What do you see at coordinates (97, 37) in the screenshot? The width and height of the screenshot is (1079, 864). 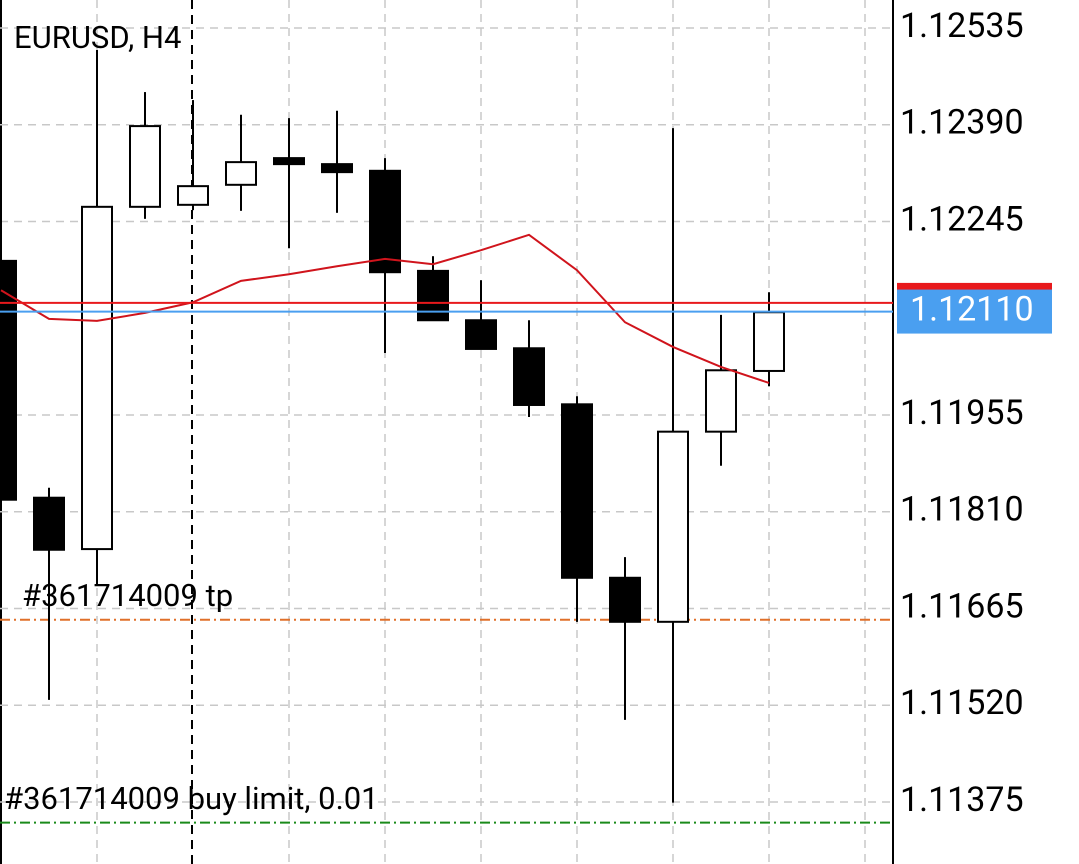 I see `chart-title: EURUSD, H4` at bounding box center [97, 37].